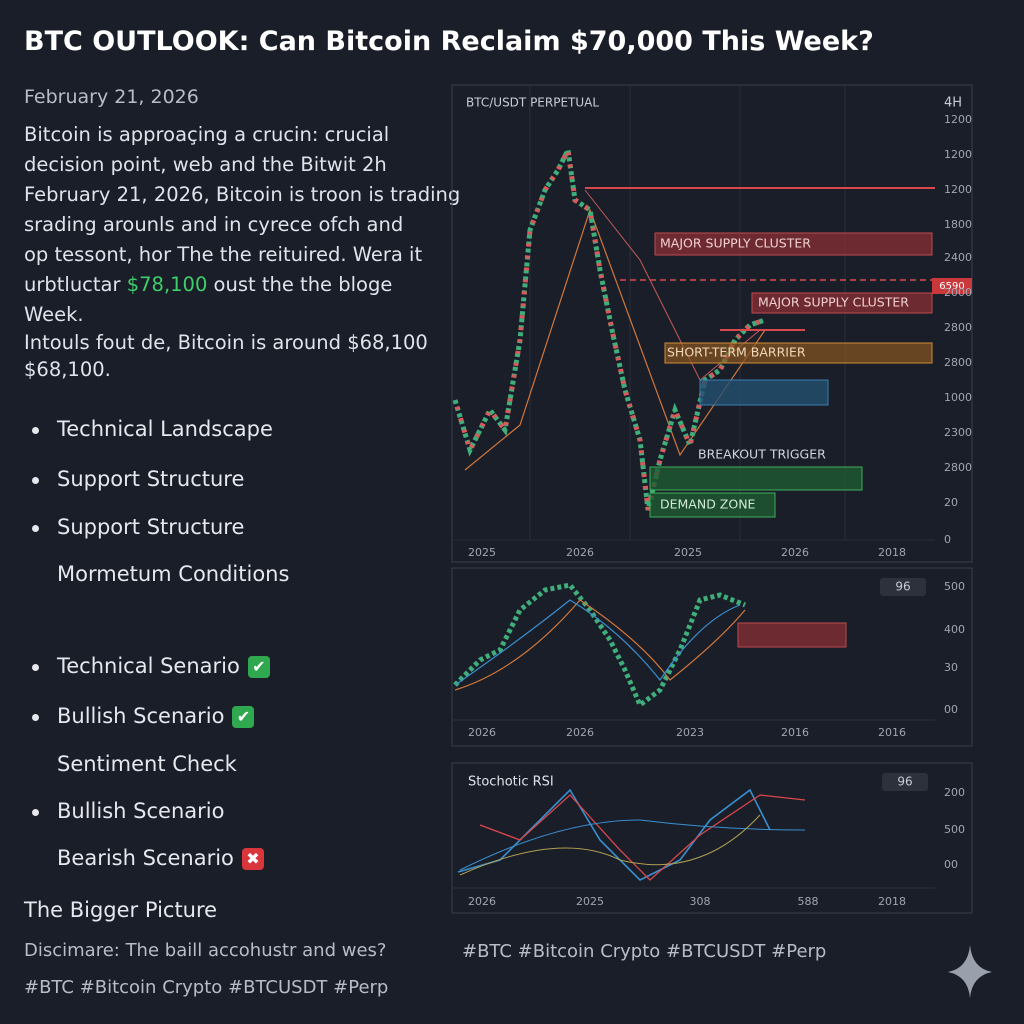  What do you see at coordinates (970, 971) in the screenshot?
I see `sparkle-icon` at bounding box center [970, 971].